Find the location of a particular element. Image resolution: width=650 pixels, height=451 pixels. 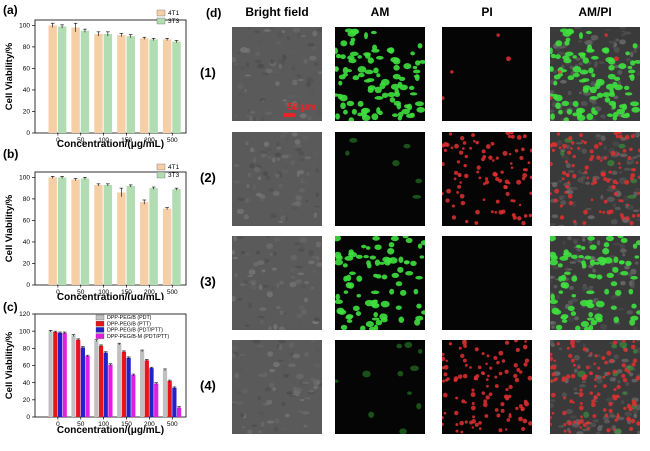

x-tick-label: 100 is located at coordinates (103, 140).